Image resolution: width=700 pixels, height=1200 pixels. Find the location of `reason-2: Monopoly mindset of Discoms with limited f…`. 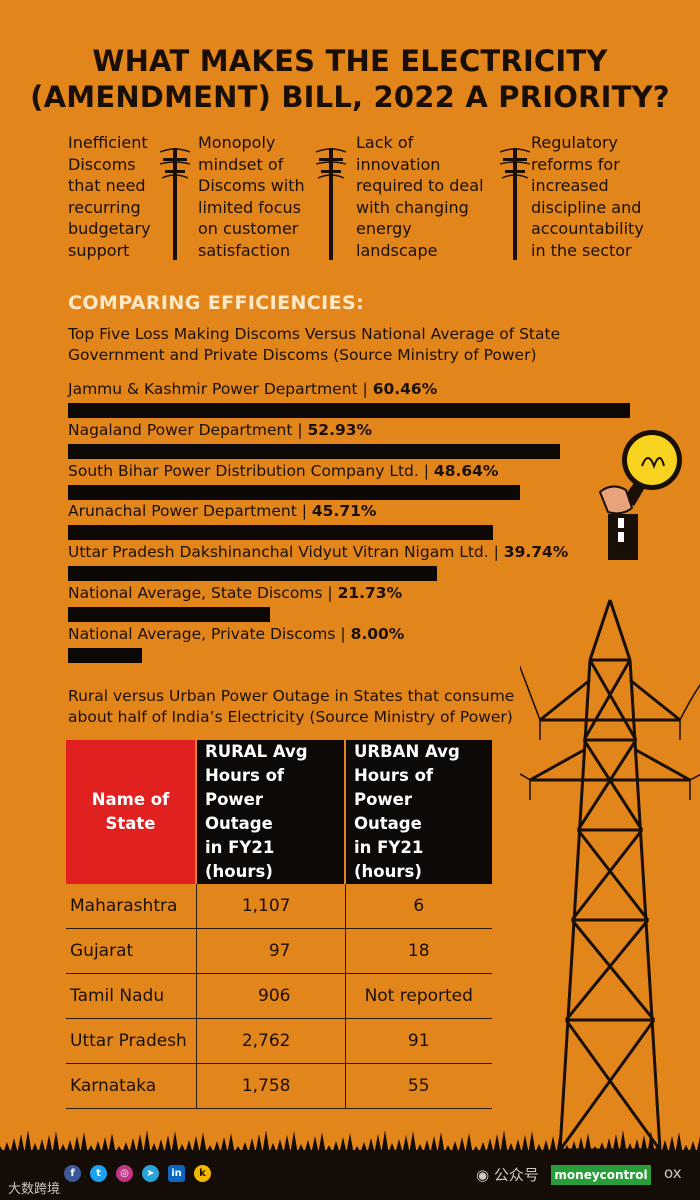

reason-2: Monopoly mindset of Discoms with limited f… is located at coordinates (251, 196).